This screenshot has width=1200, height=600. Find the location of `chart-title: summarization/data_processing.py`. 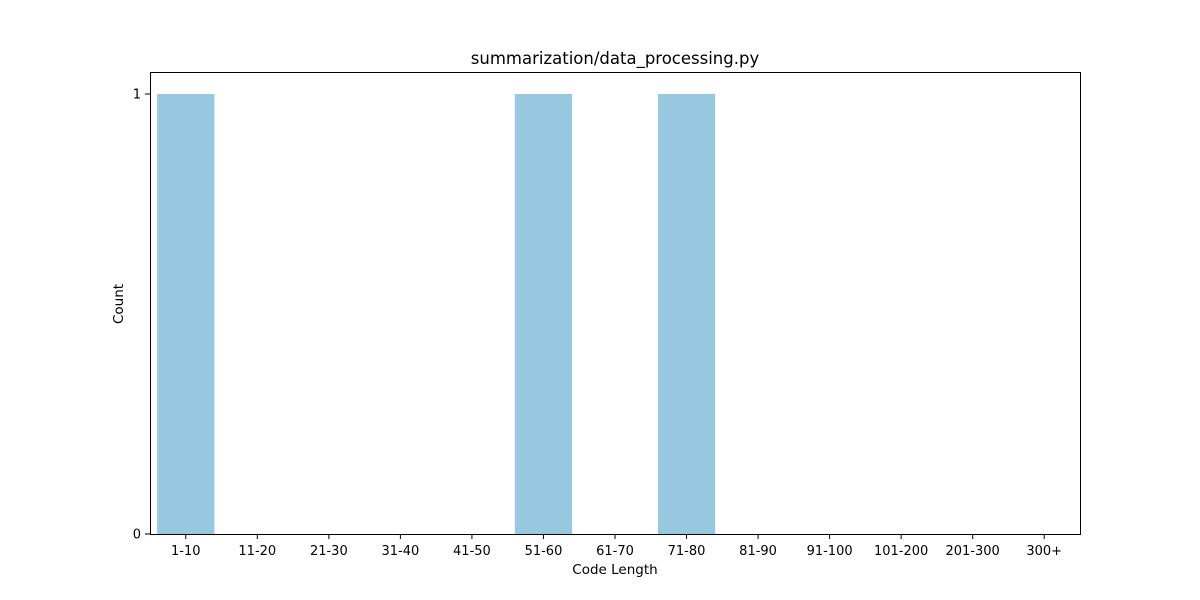

chart-title: summarization/data_processing.py is located at coordinates (615, 59).